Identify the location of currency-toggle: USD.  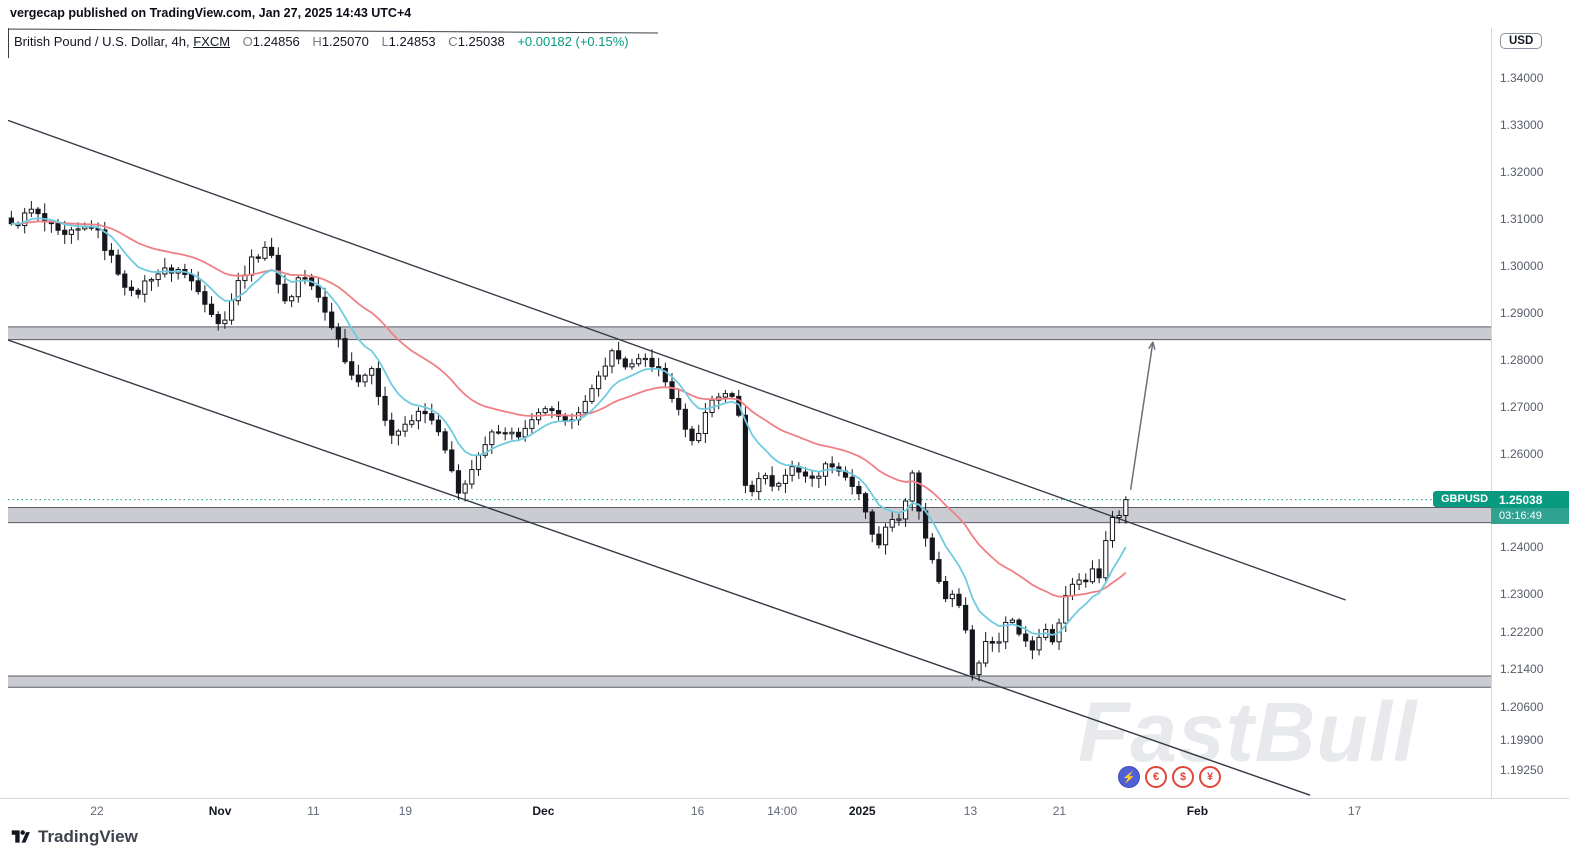
(1521, 41).